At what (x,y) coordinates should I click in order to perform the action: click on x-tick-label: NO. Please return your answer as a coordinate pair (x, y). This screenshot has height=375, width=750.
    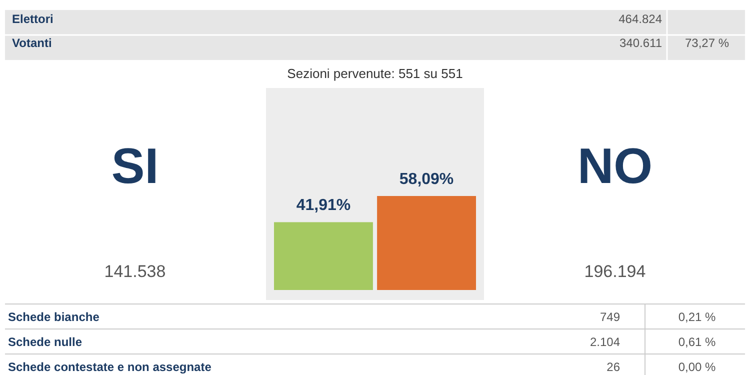
    Looking at the image, I should click on (615, 166).